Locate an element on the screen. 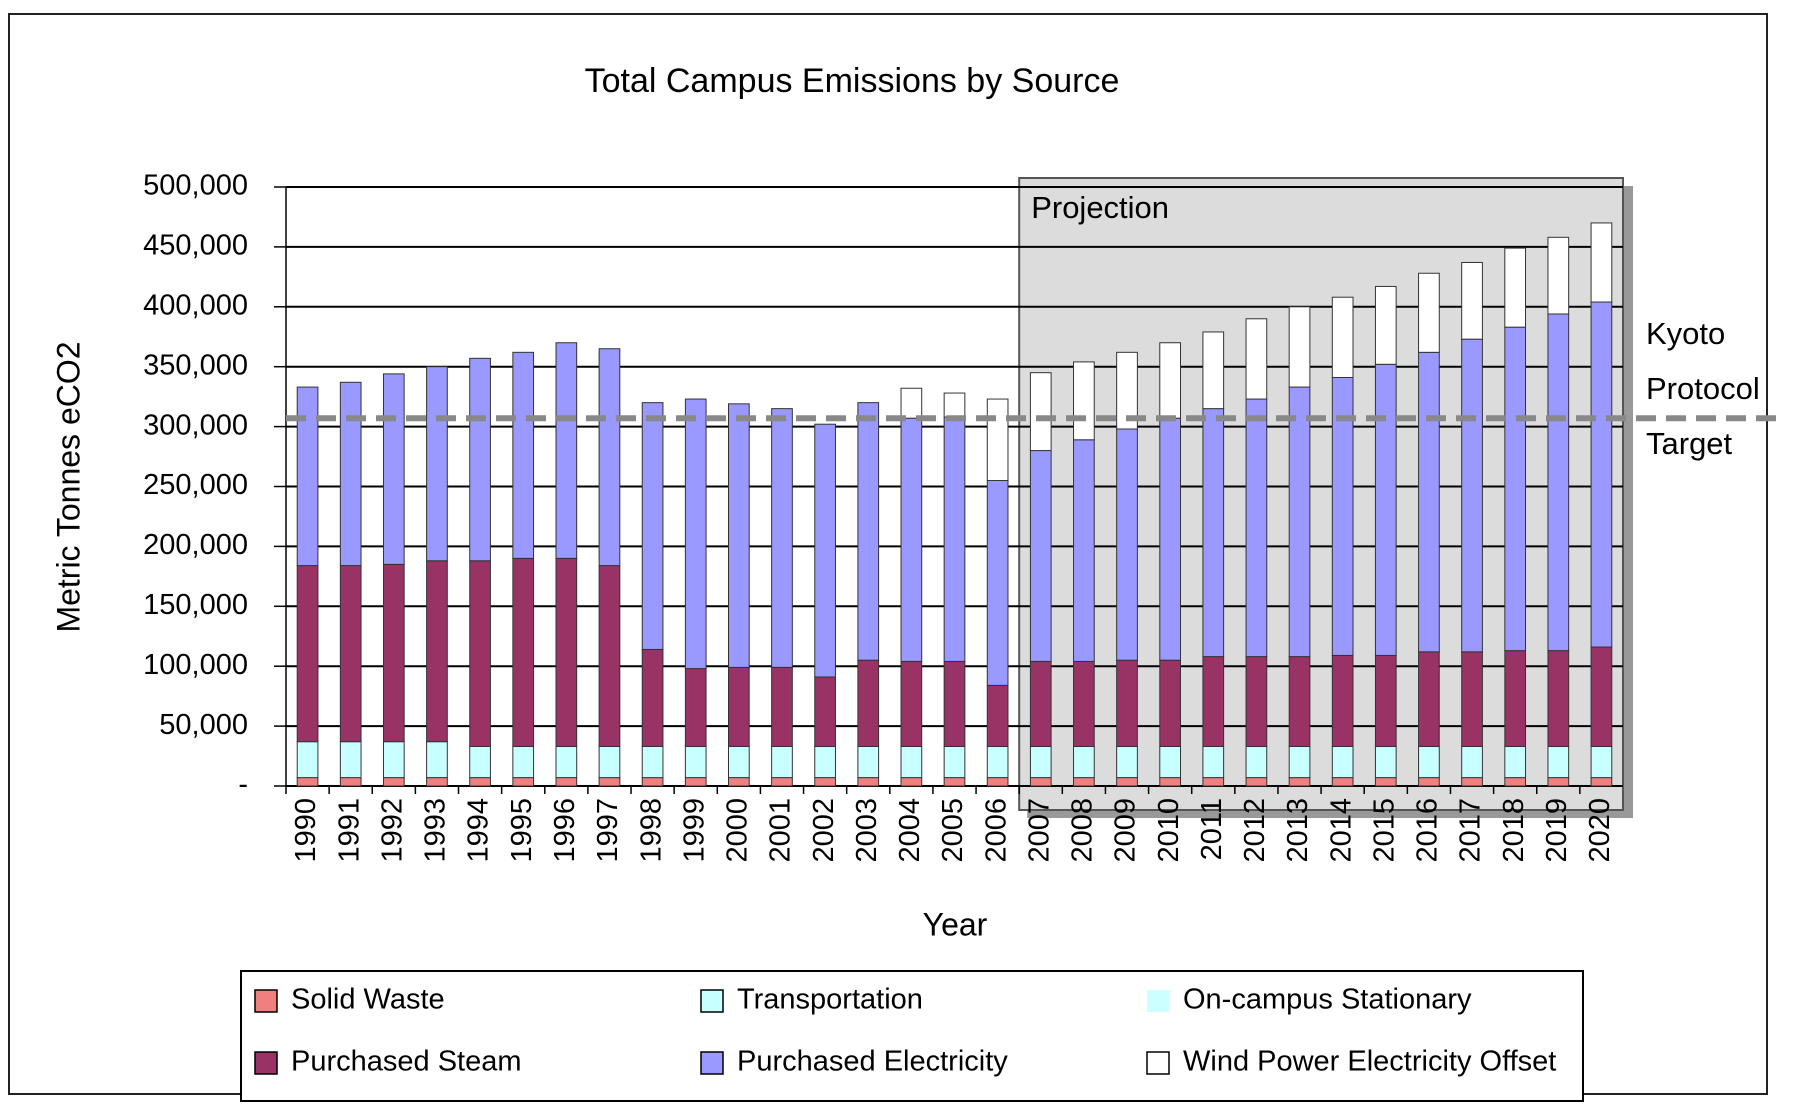  x-tick-label: 2013 is located at coordinates (1298, 830).